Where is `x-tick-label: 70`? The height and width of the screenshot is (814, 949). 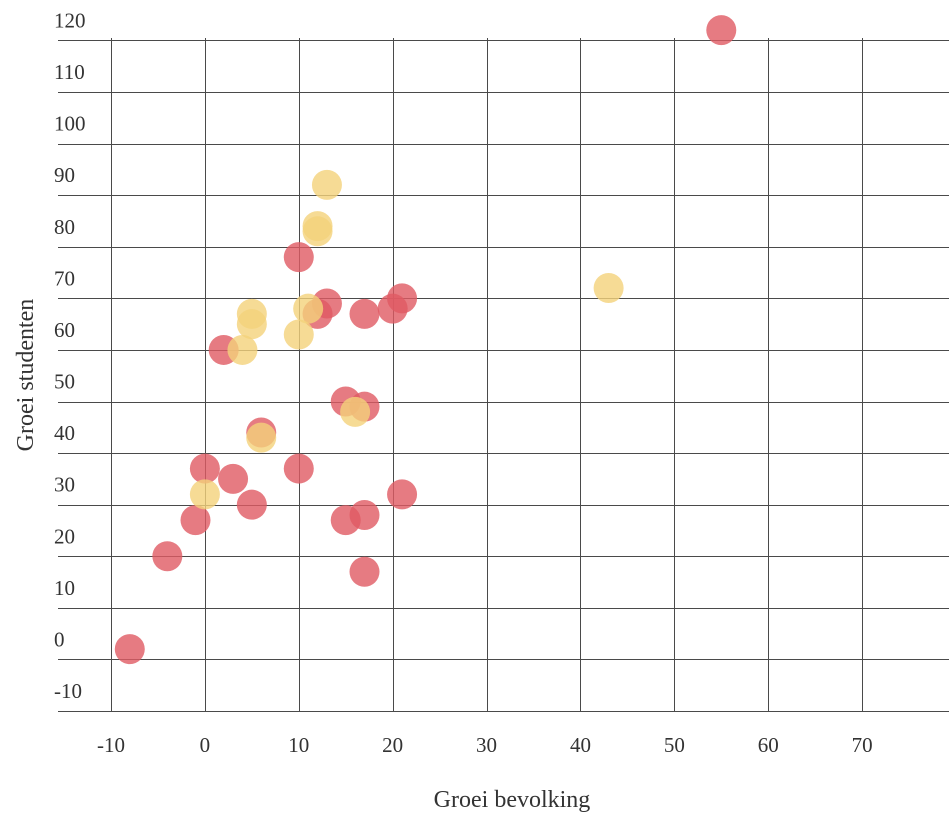
x-tick-label: 70 is located at coordinates (862, 745).